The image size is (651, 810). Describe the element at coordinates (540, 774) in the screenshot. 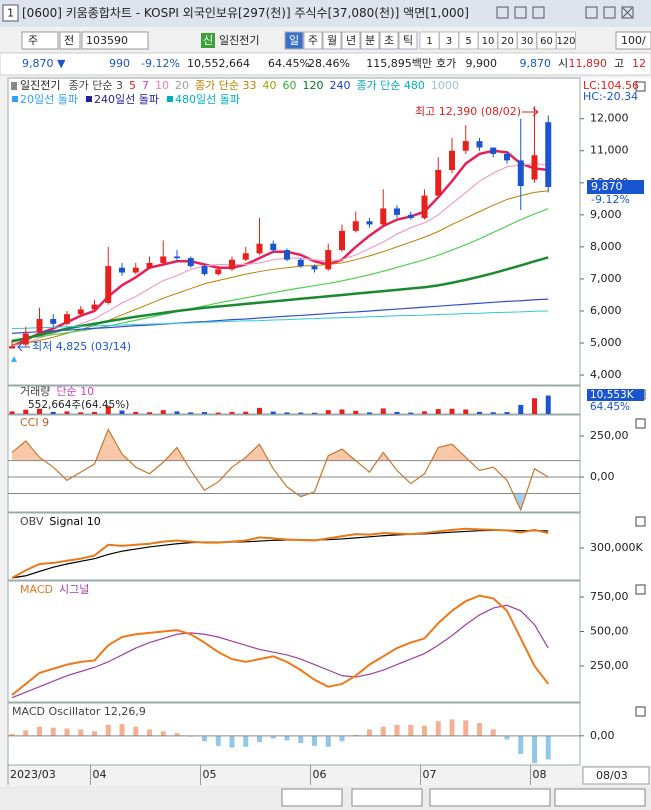

I see `x-tick-label: 08` at that location.